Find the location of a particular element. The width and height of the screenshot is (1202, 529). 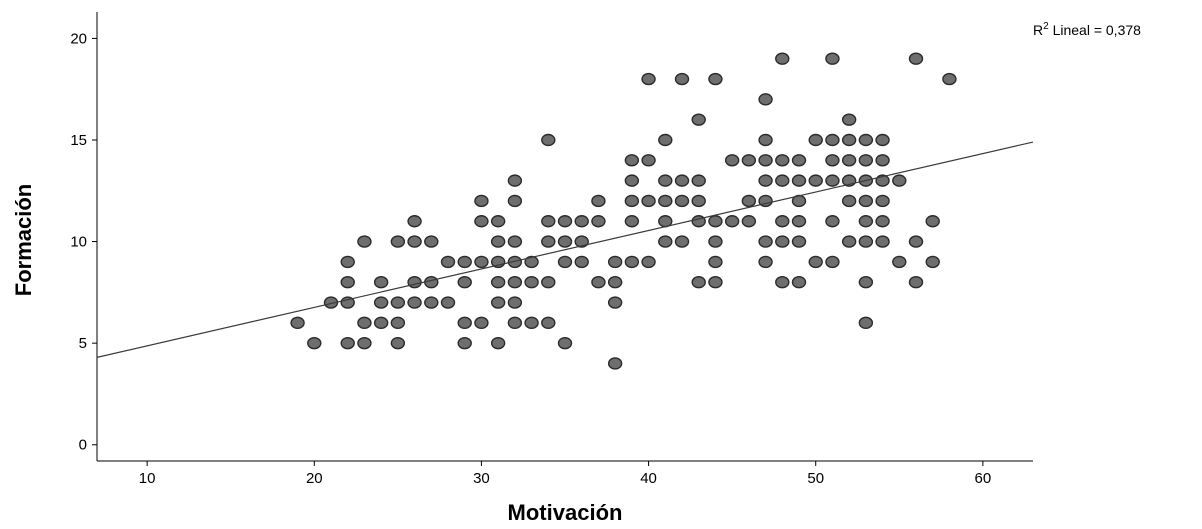

y-tick-label: 20 is located at coordinates (78, 38).